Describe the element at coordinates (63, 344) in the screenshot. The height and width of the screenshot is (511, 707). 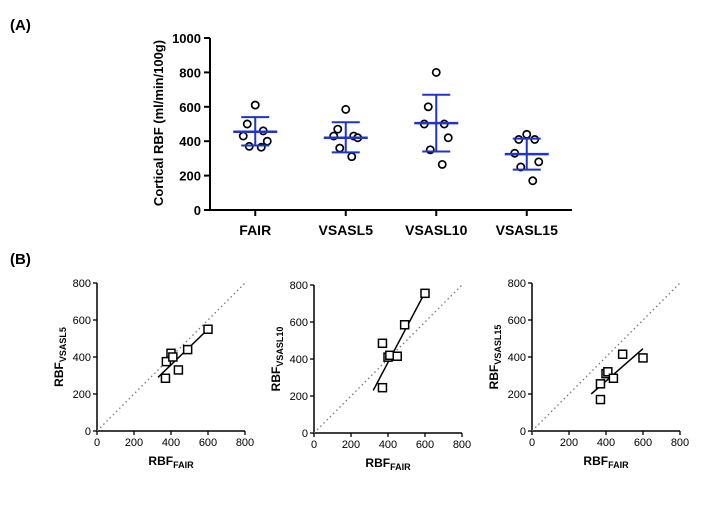
I see `panel-b1-y-axis-label-sub: VSASL5` at that location.